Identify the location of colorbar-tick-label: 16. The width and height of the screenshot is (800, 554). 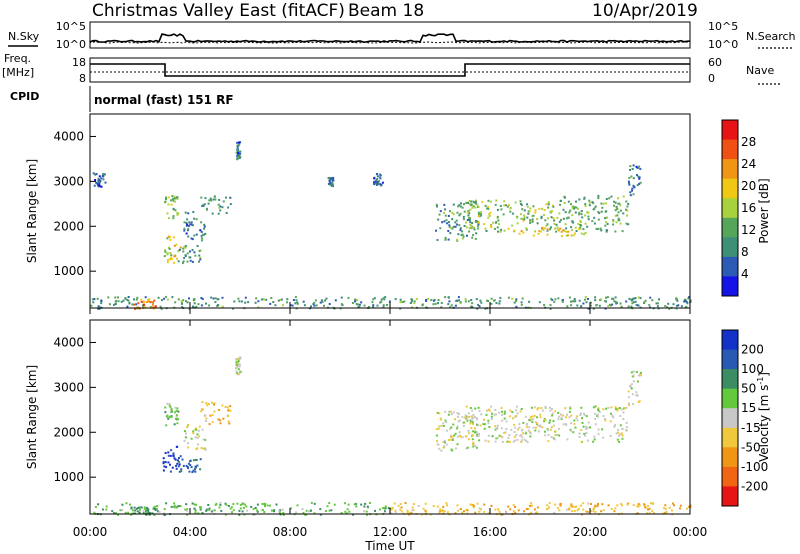
(748, 208).